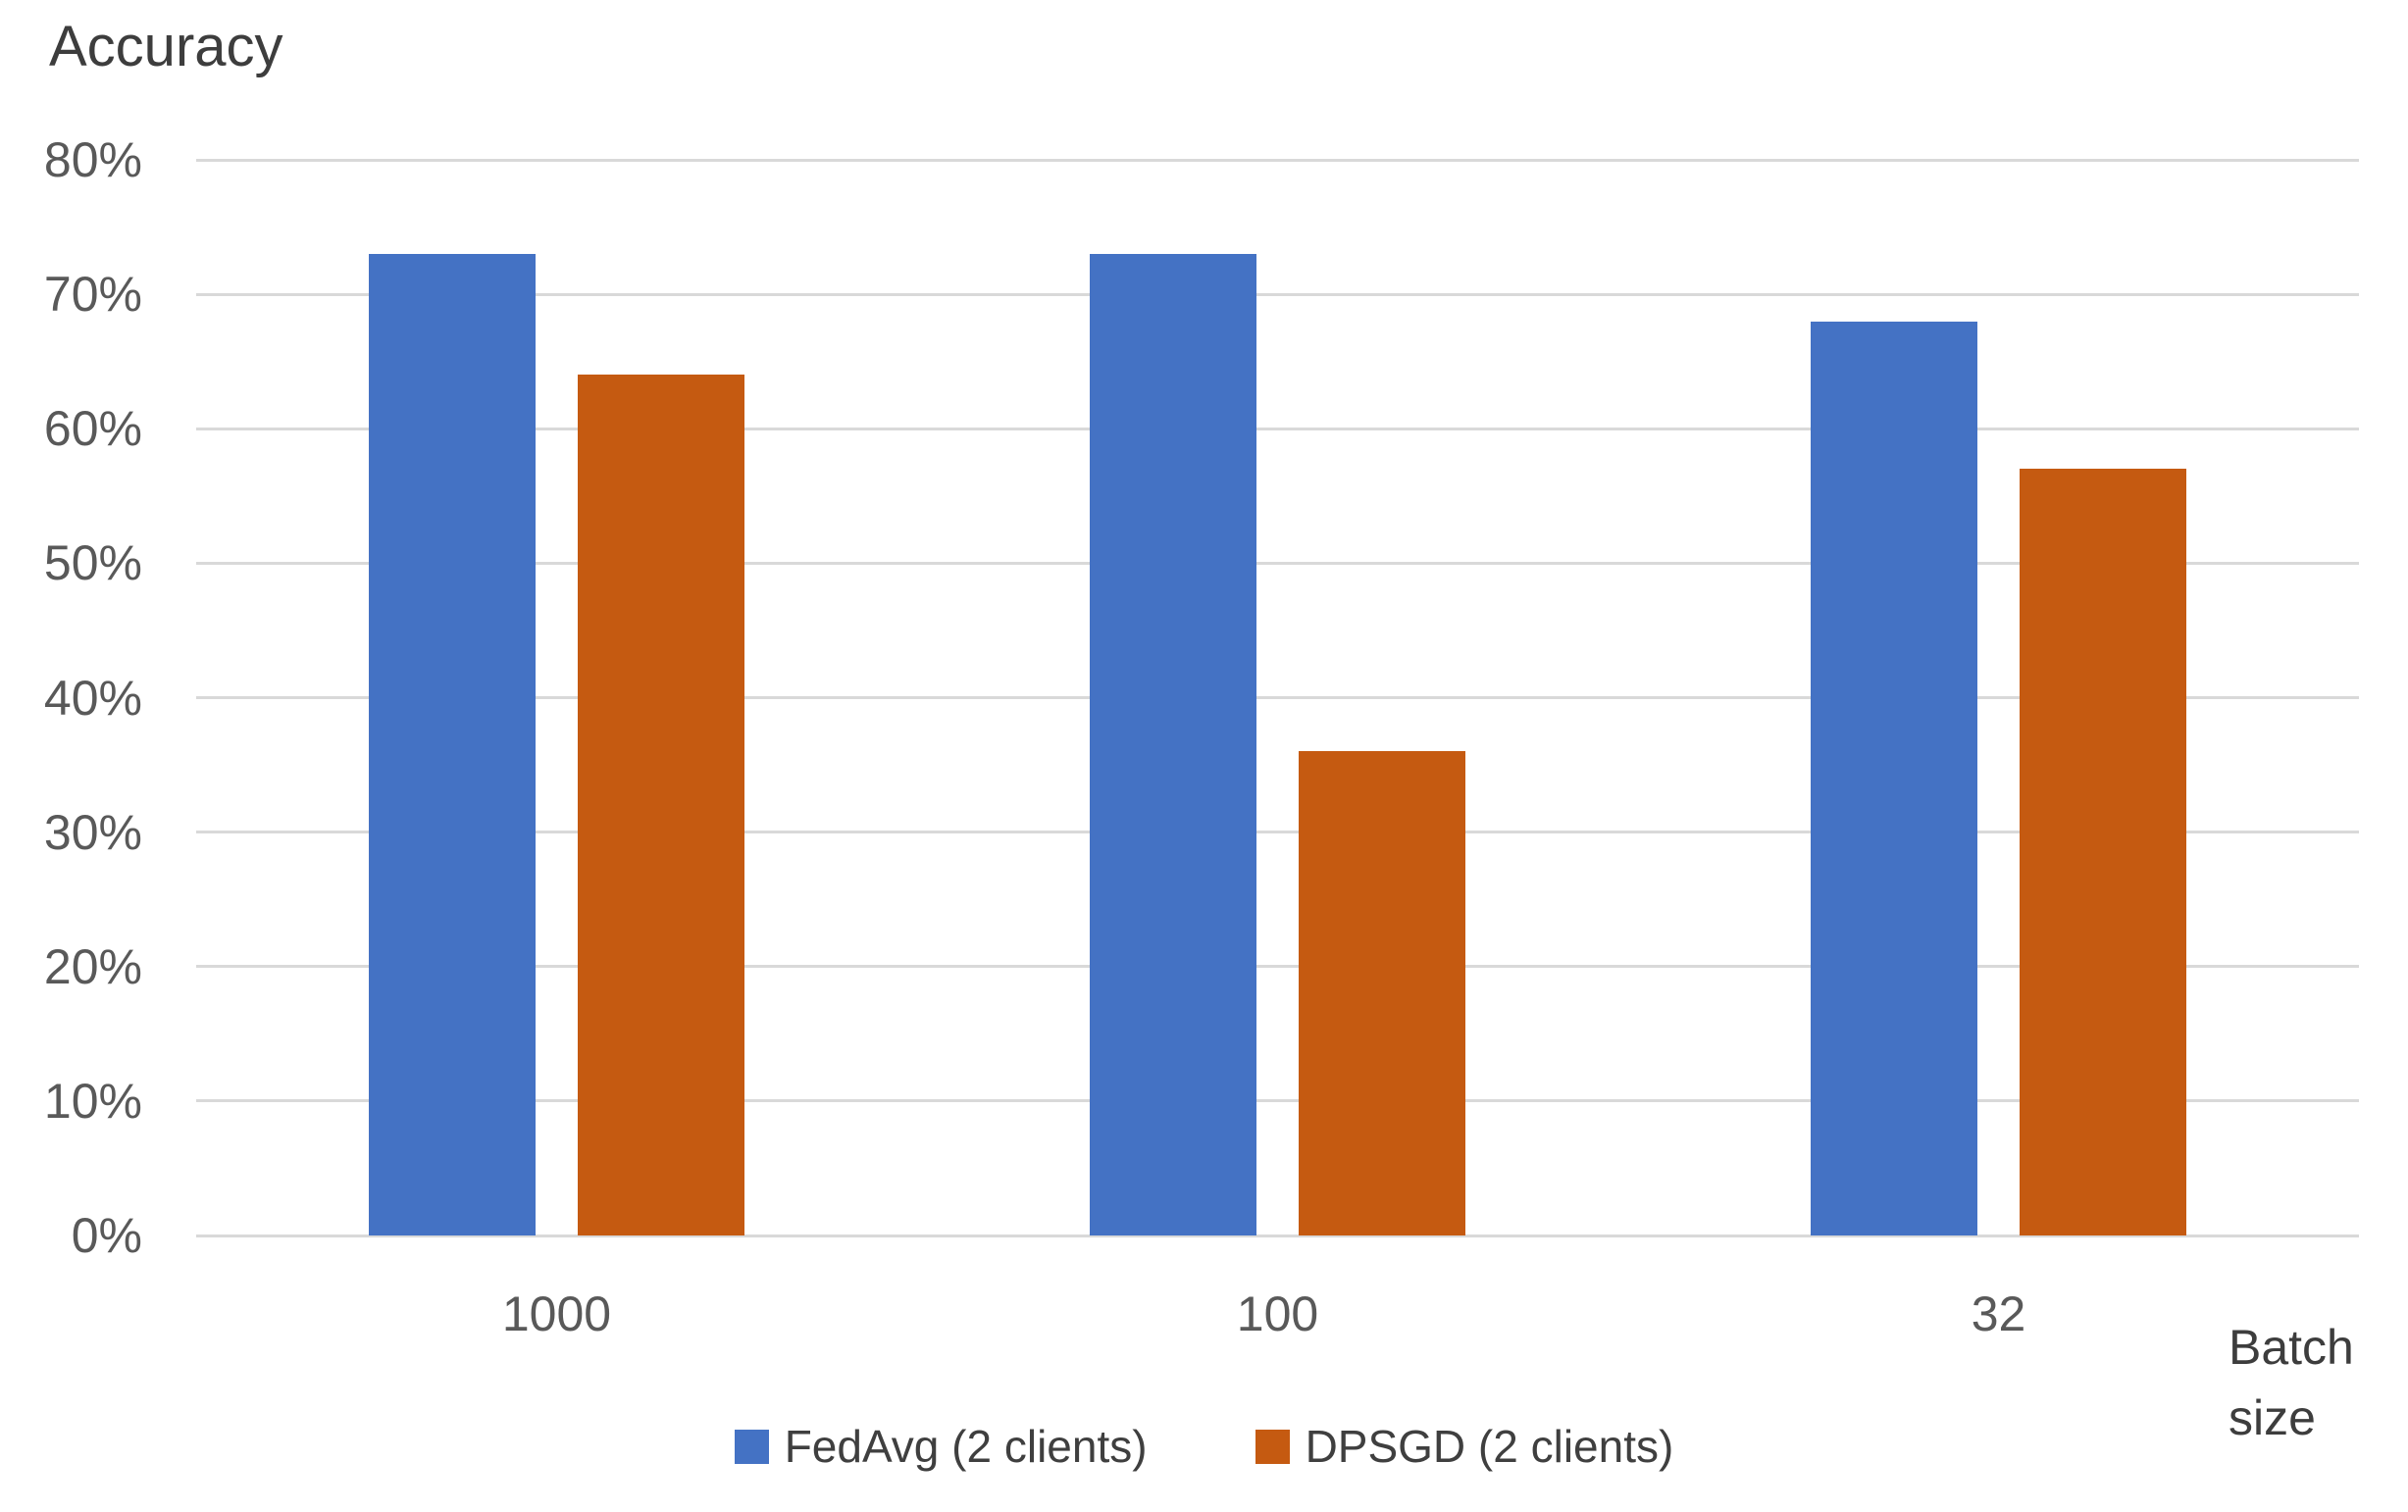 The width and height of the screenshot is (2408, 1512). I want to click on legend-label: FedAvg (2 clients), so click(966, 1446).